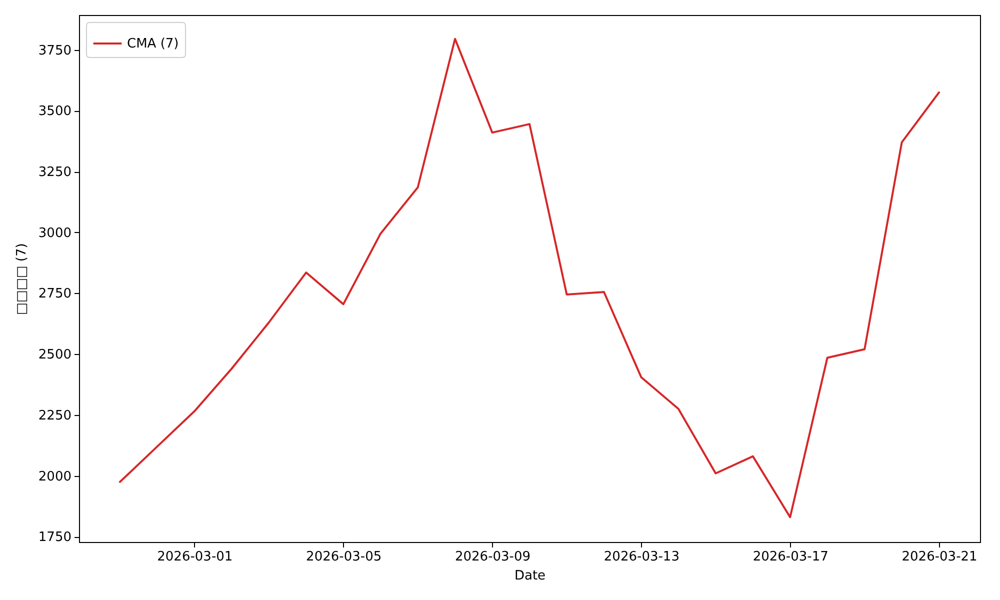 The height and width of the screenshot is (600, 1000). What do you see at coordinates (55, 538) in the screenshot?
I see `y-tick-label: 1750` at bounding box center [55, 538].